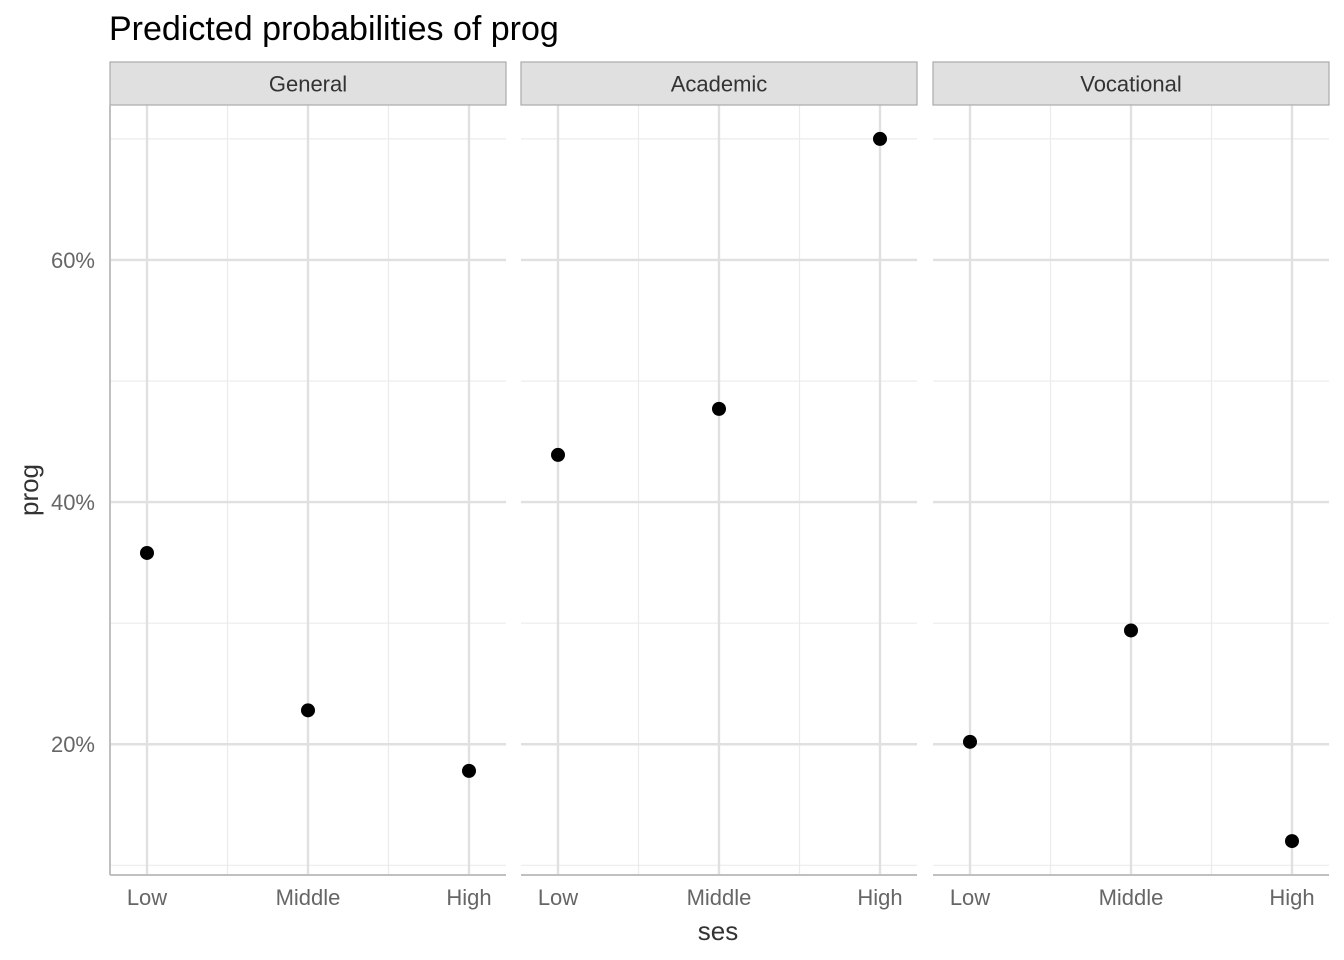 This screenshot has width=1344, height=960. Describe the element at coordinates (73, 260) in the screenshot. I see `y-tick-label: 60%` at that location.